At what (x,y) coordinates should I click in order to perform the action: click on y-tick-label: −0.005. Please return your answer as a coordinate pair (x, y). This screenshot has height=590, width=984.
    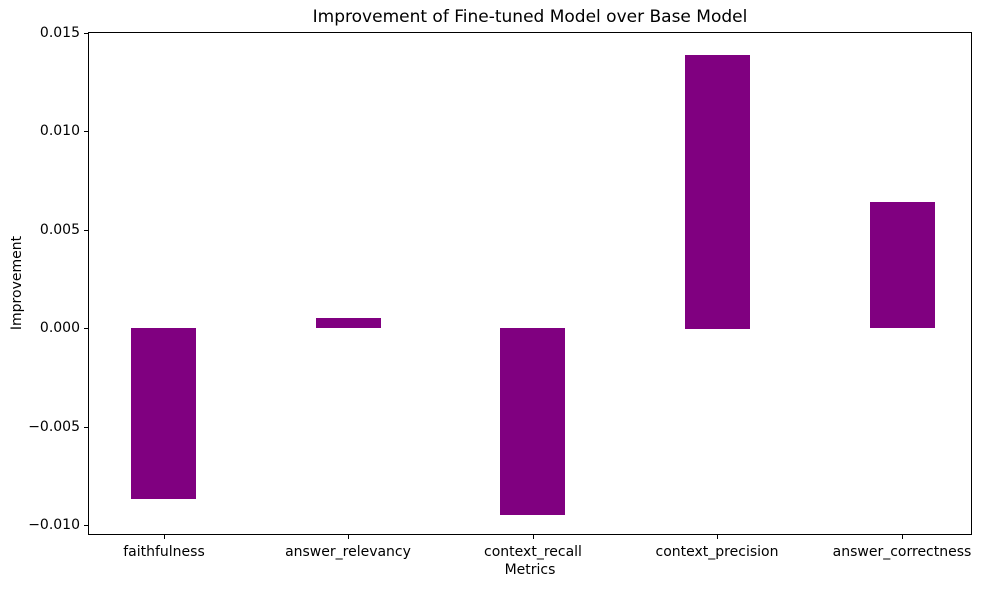
    Looking at the image, I should click on (54, 427).